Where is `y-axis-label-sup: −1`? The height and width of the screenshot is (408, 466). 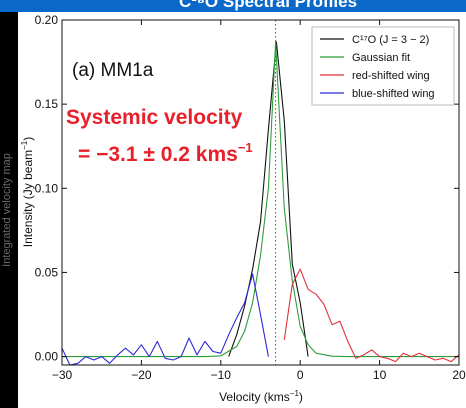
y-axis-label-sup: −1 is located at coordinates (24, 145).